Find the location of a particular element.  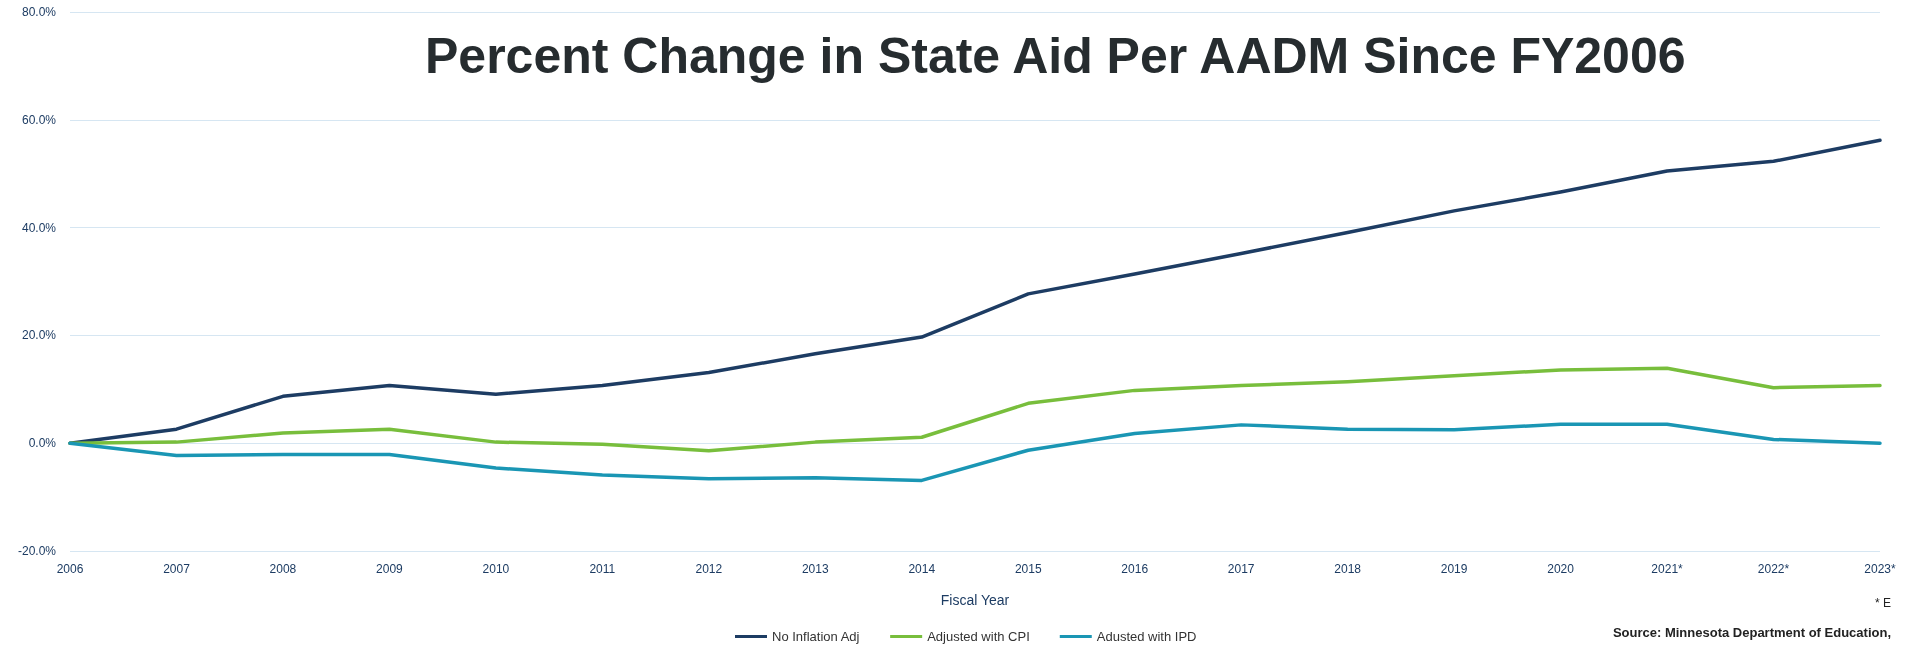

legend-label: No Inflation Adj is located at coordinates (816, 636).